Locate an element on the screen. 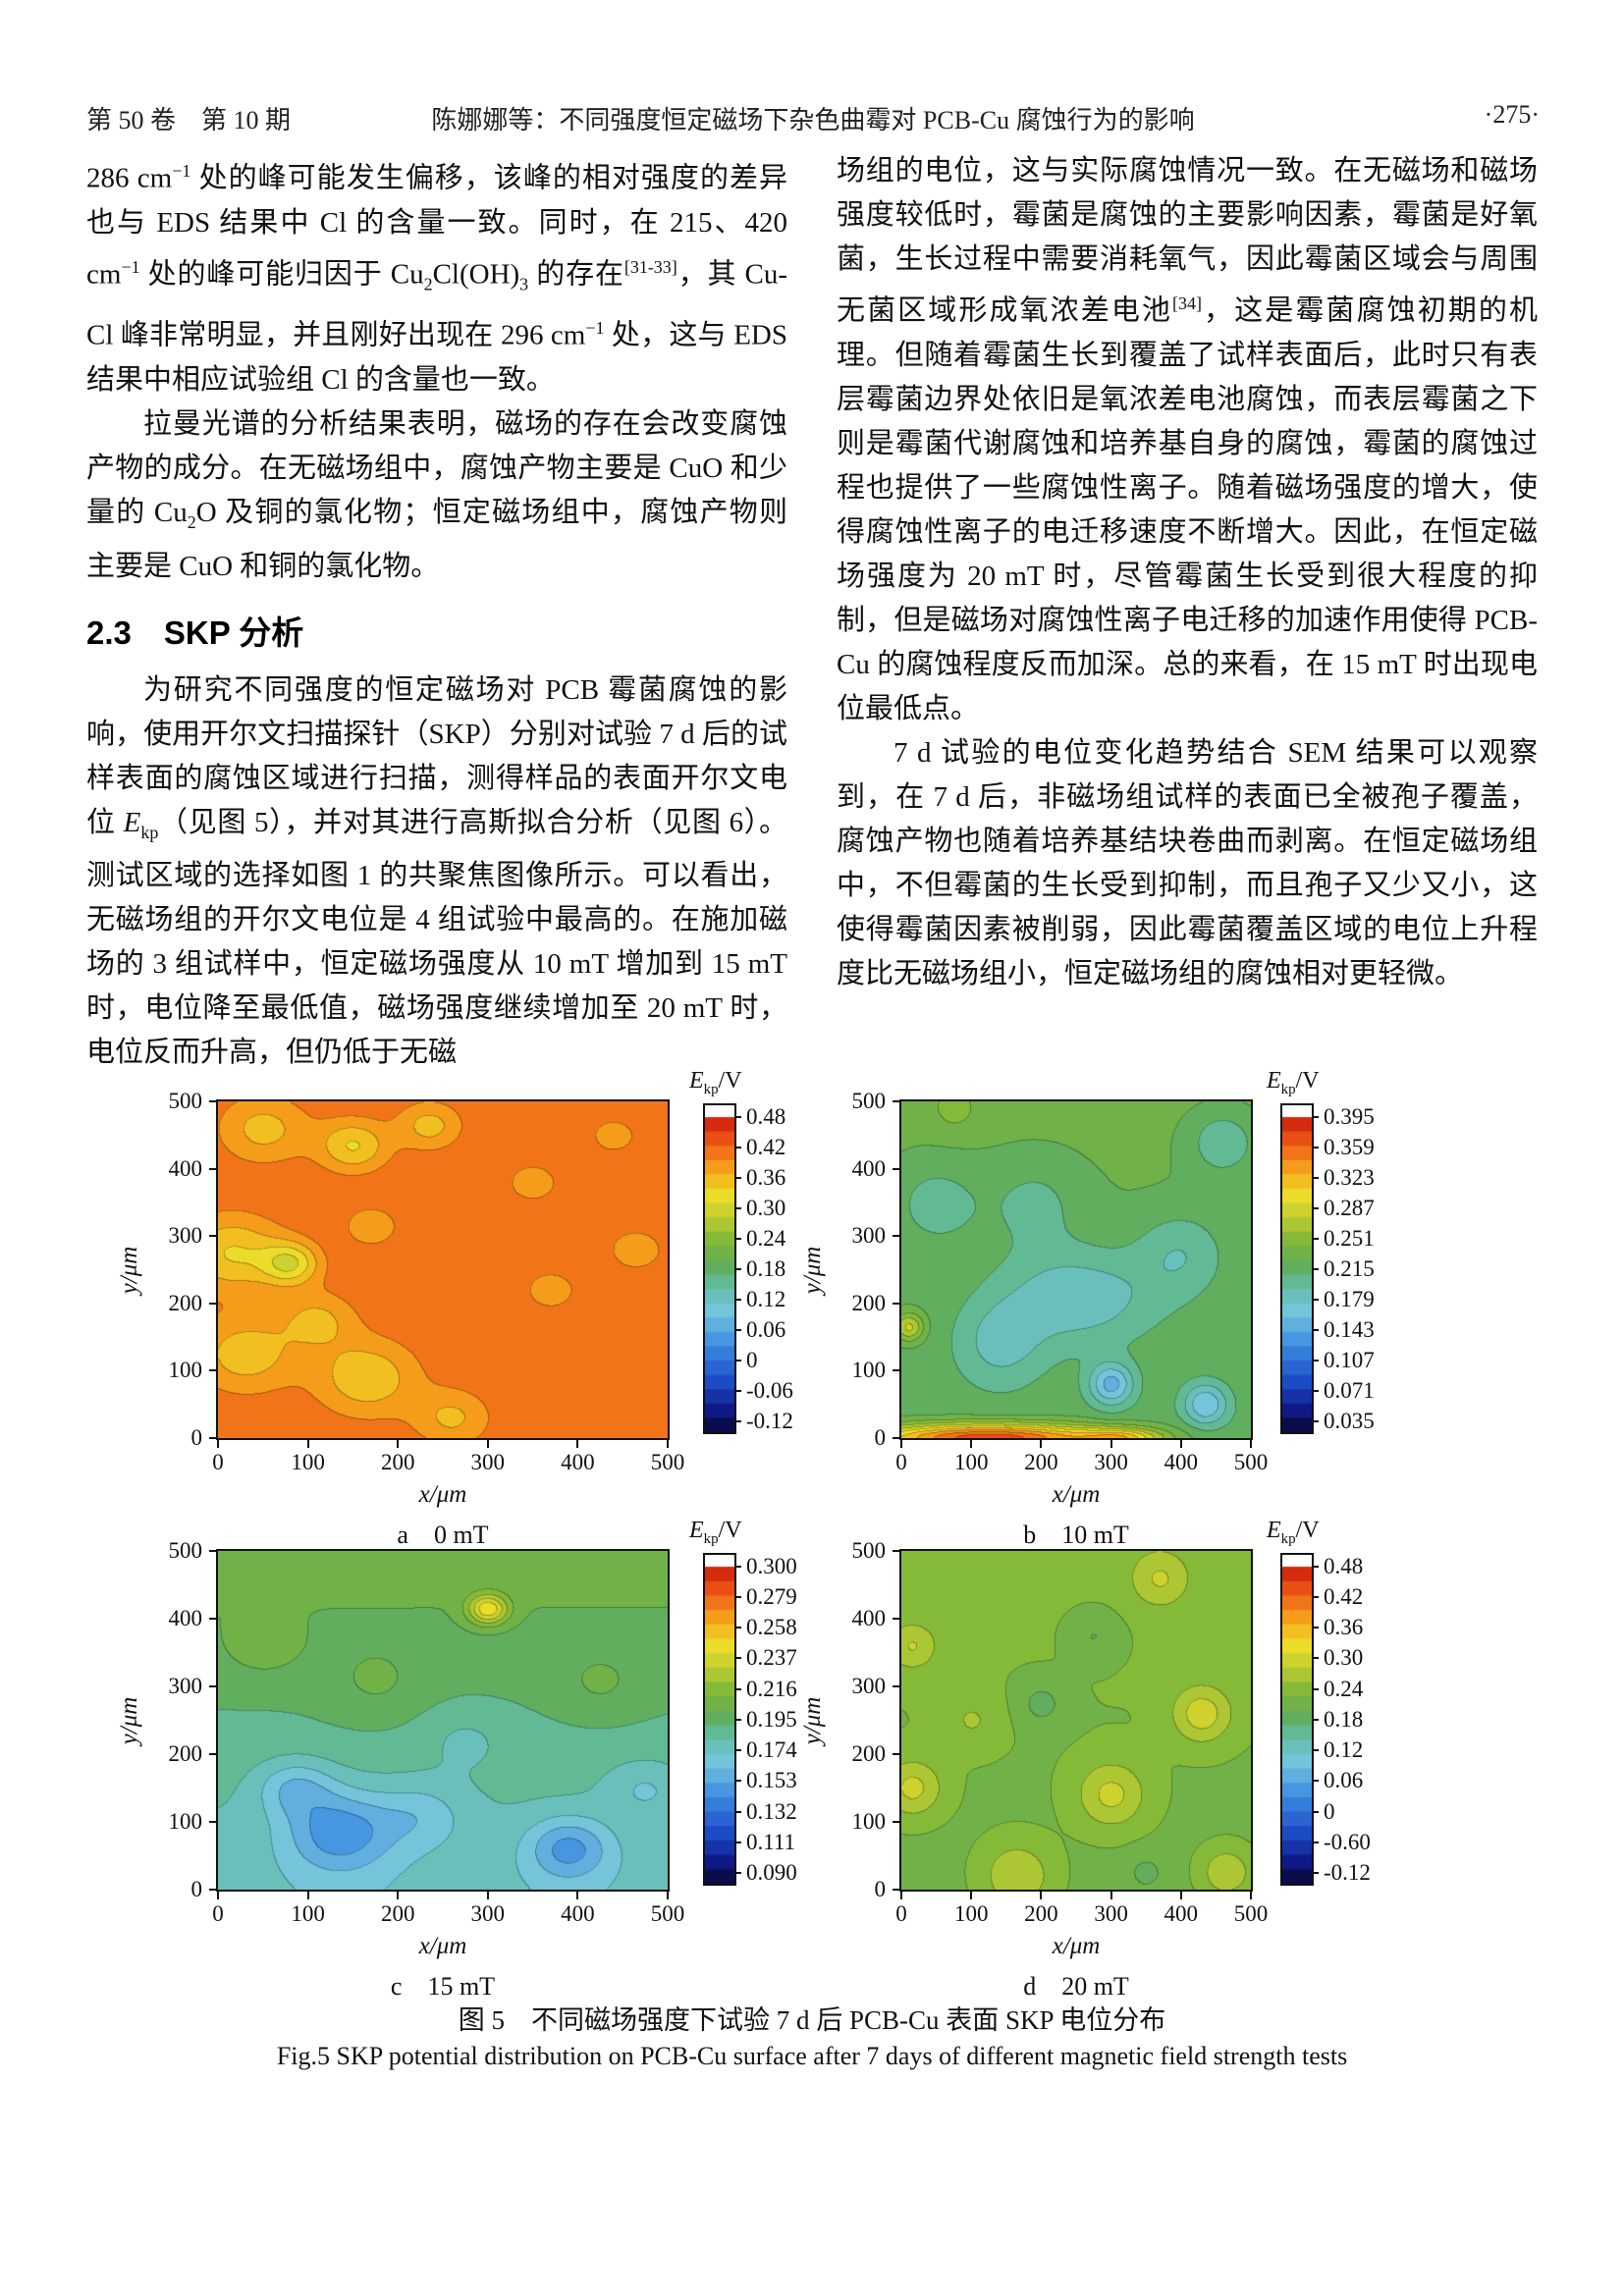  colorbar-tick-label: 0.18 is located at coordinates (1344, 1719).